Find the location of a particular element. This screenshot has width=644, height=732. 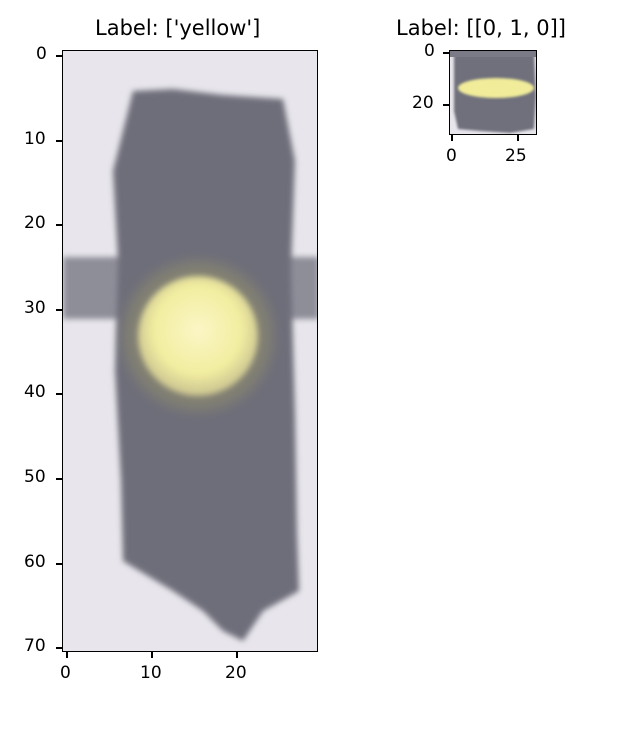

x-tick-label: 25 is located at coordinates (516, 156).